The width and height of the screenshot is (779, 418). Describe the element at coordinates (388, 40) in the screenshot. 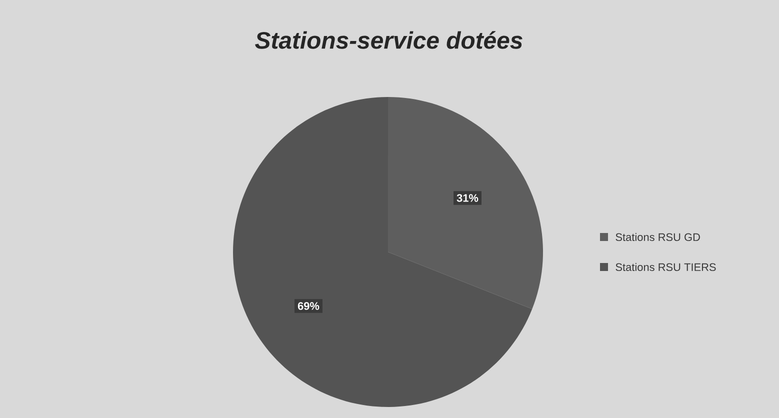

I see `chart-title: Stations-service dotées` at that location.